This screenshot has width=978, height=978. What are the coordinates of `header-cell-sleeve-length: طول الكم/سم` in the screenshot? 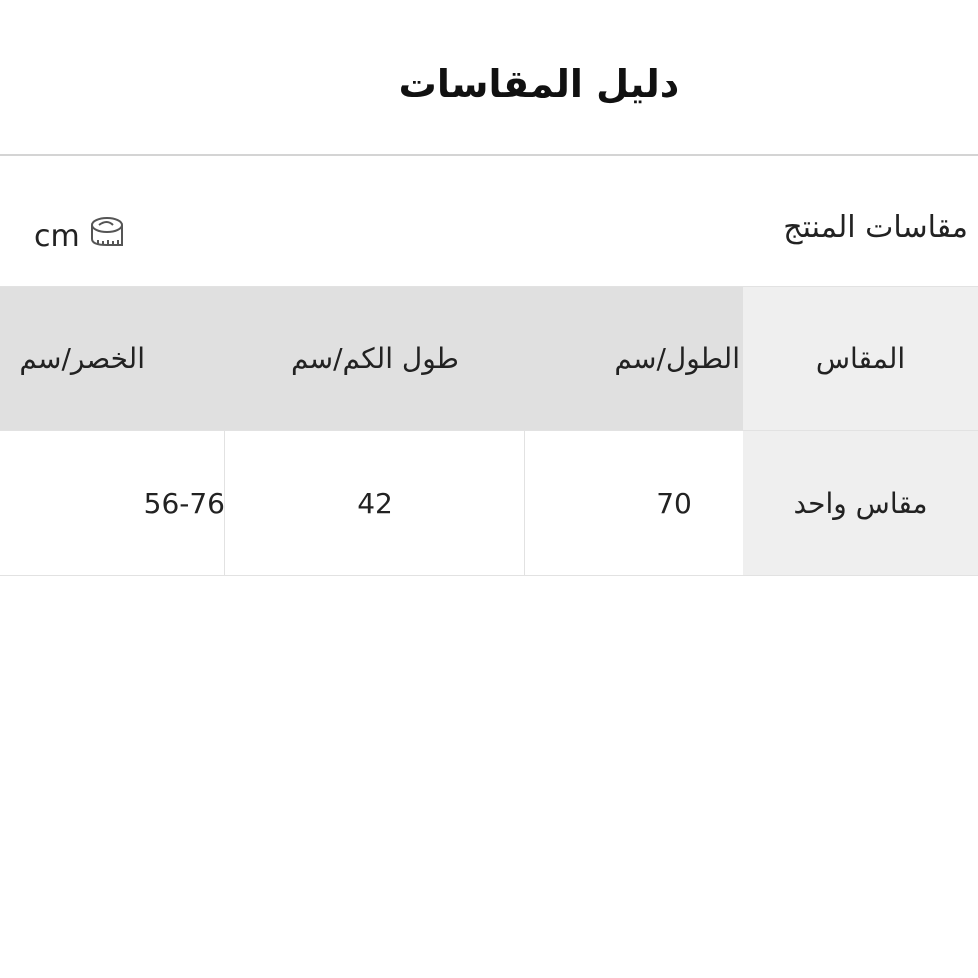 It's located at (375, 358).